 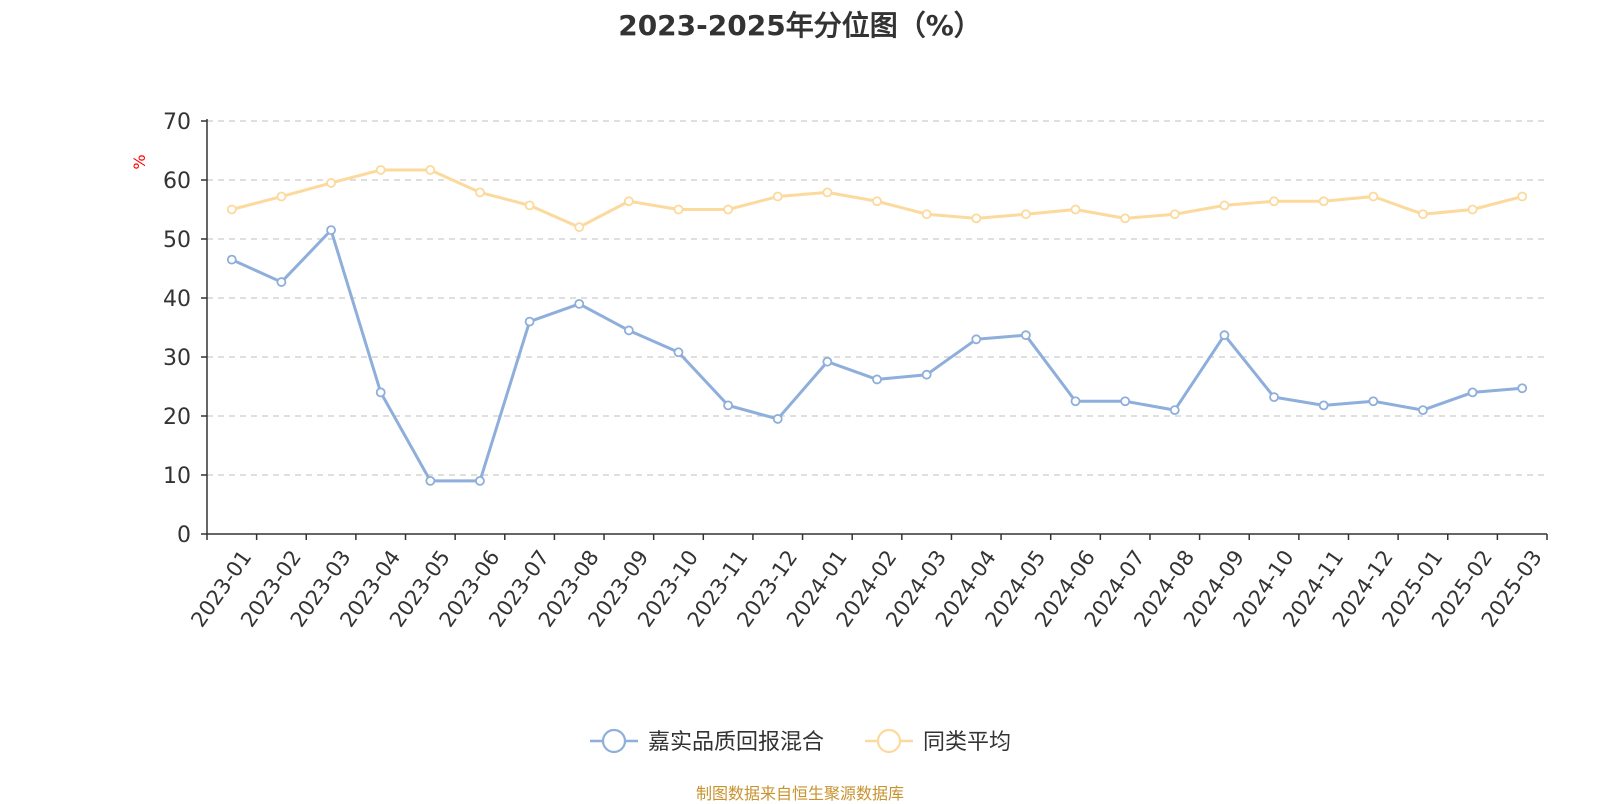 I want to click on legend-label: 同类平均, so click(x=967, y=742).